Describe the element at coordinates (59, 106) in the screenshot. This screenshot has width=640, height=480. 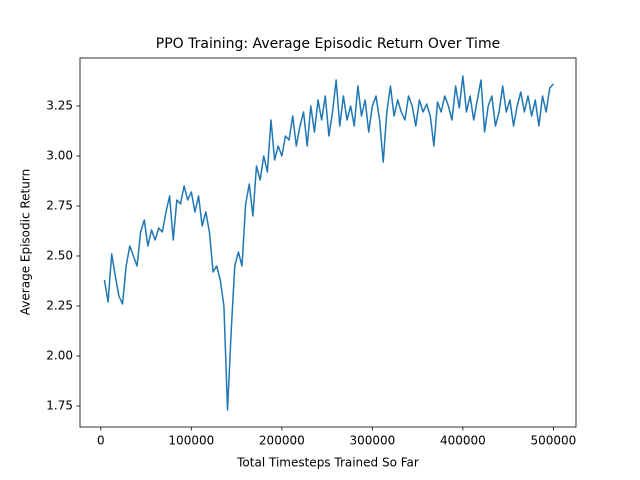
I see `y-tick-label: 3.25` at that location.